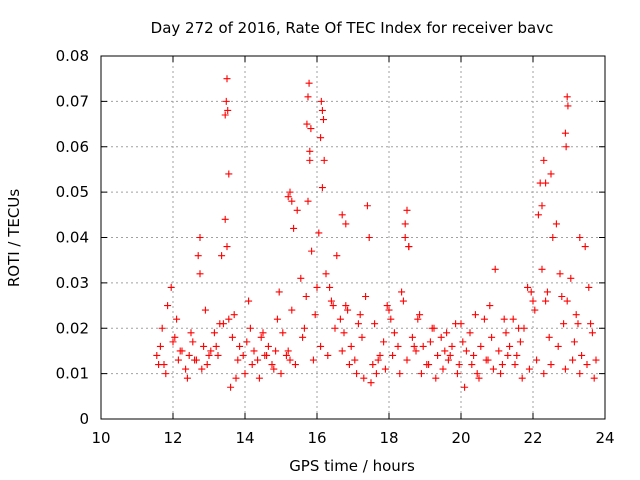 This screenshot has height=480, width=640. What do you see at coordinates (352, 466) in the screenshot?
I see `x-axis-title: GPS time / hours` at bounding box center [352, 466].